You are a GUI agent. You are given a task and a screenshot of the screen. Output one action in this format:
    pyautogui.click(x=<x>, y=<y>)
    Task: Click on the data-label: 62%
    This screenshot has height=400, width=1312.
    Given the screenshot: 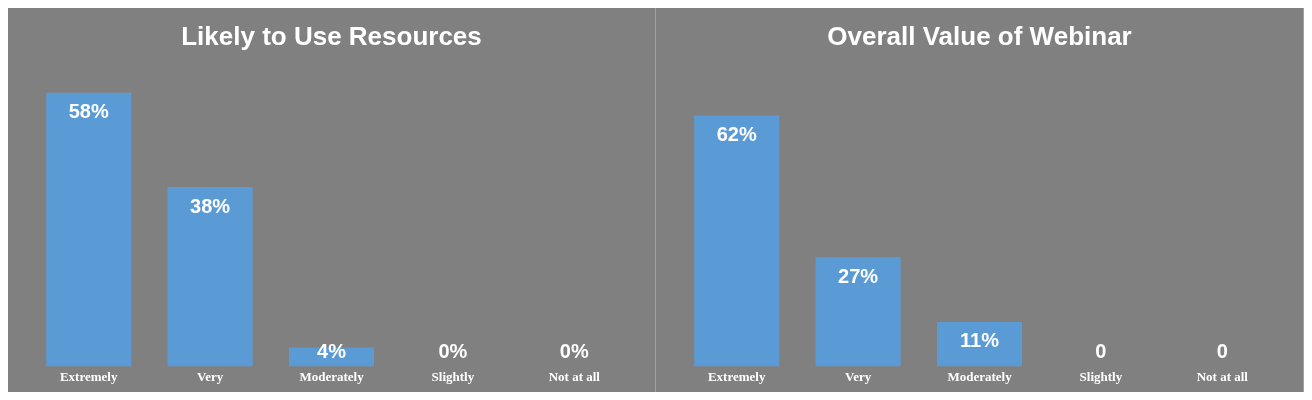 What is the action you would take?
    pyautogui.click(x=736, y=134)
    